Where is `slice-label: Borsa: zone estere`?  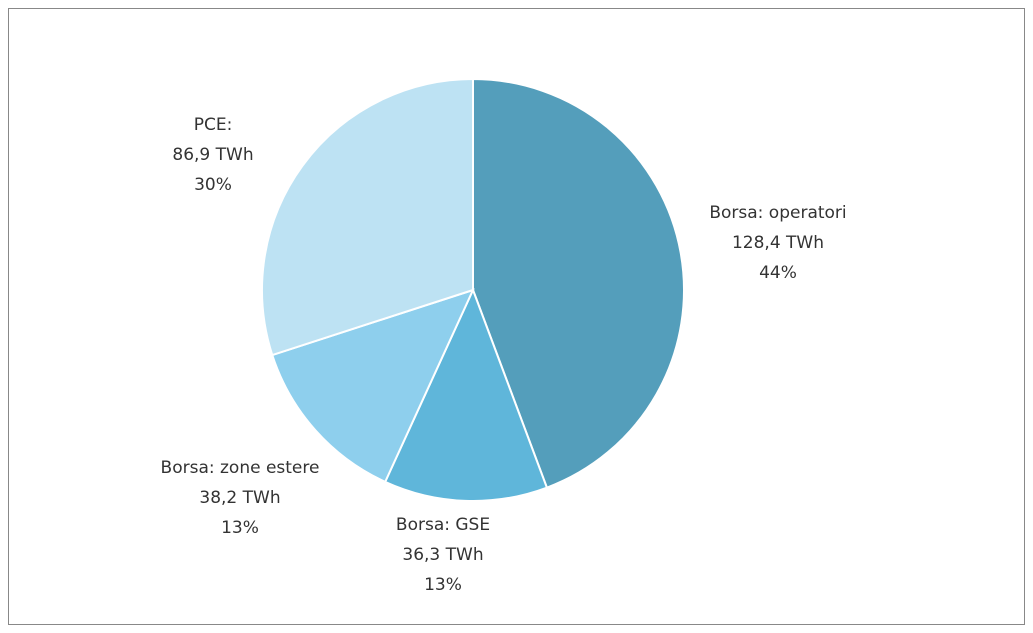 slice-label: Borsa: zone estere is located at coordinates (240, 468).